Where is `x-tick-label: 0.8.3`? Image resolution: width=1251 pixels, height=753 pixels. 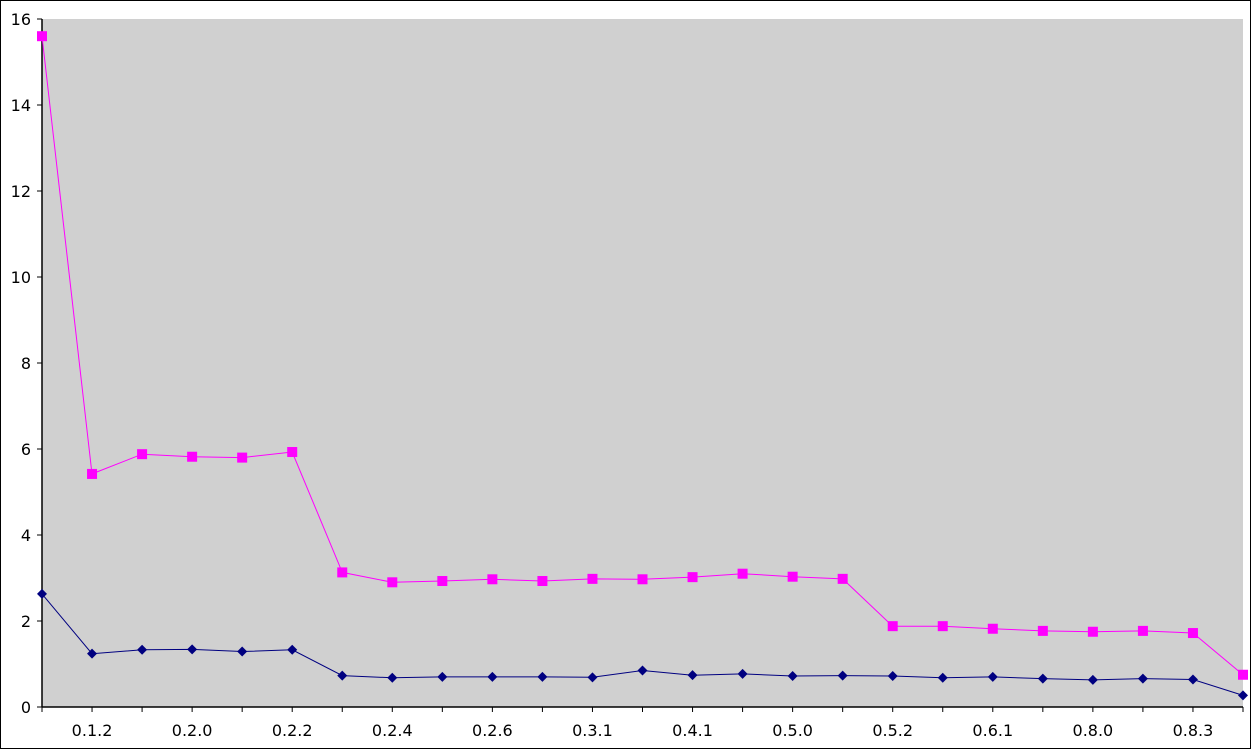
x-tick-label: 0.8.3 is located at coordinates (1193, 730).